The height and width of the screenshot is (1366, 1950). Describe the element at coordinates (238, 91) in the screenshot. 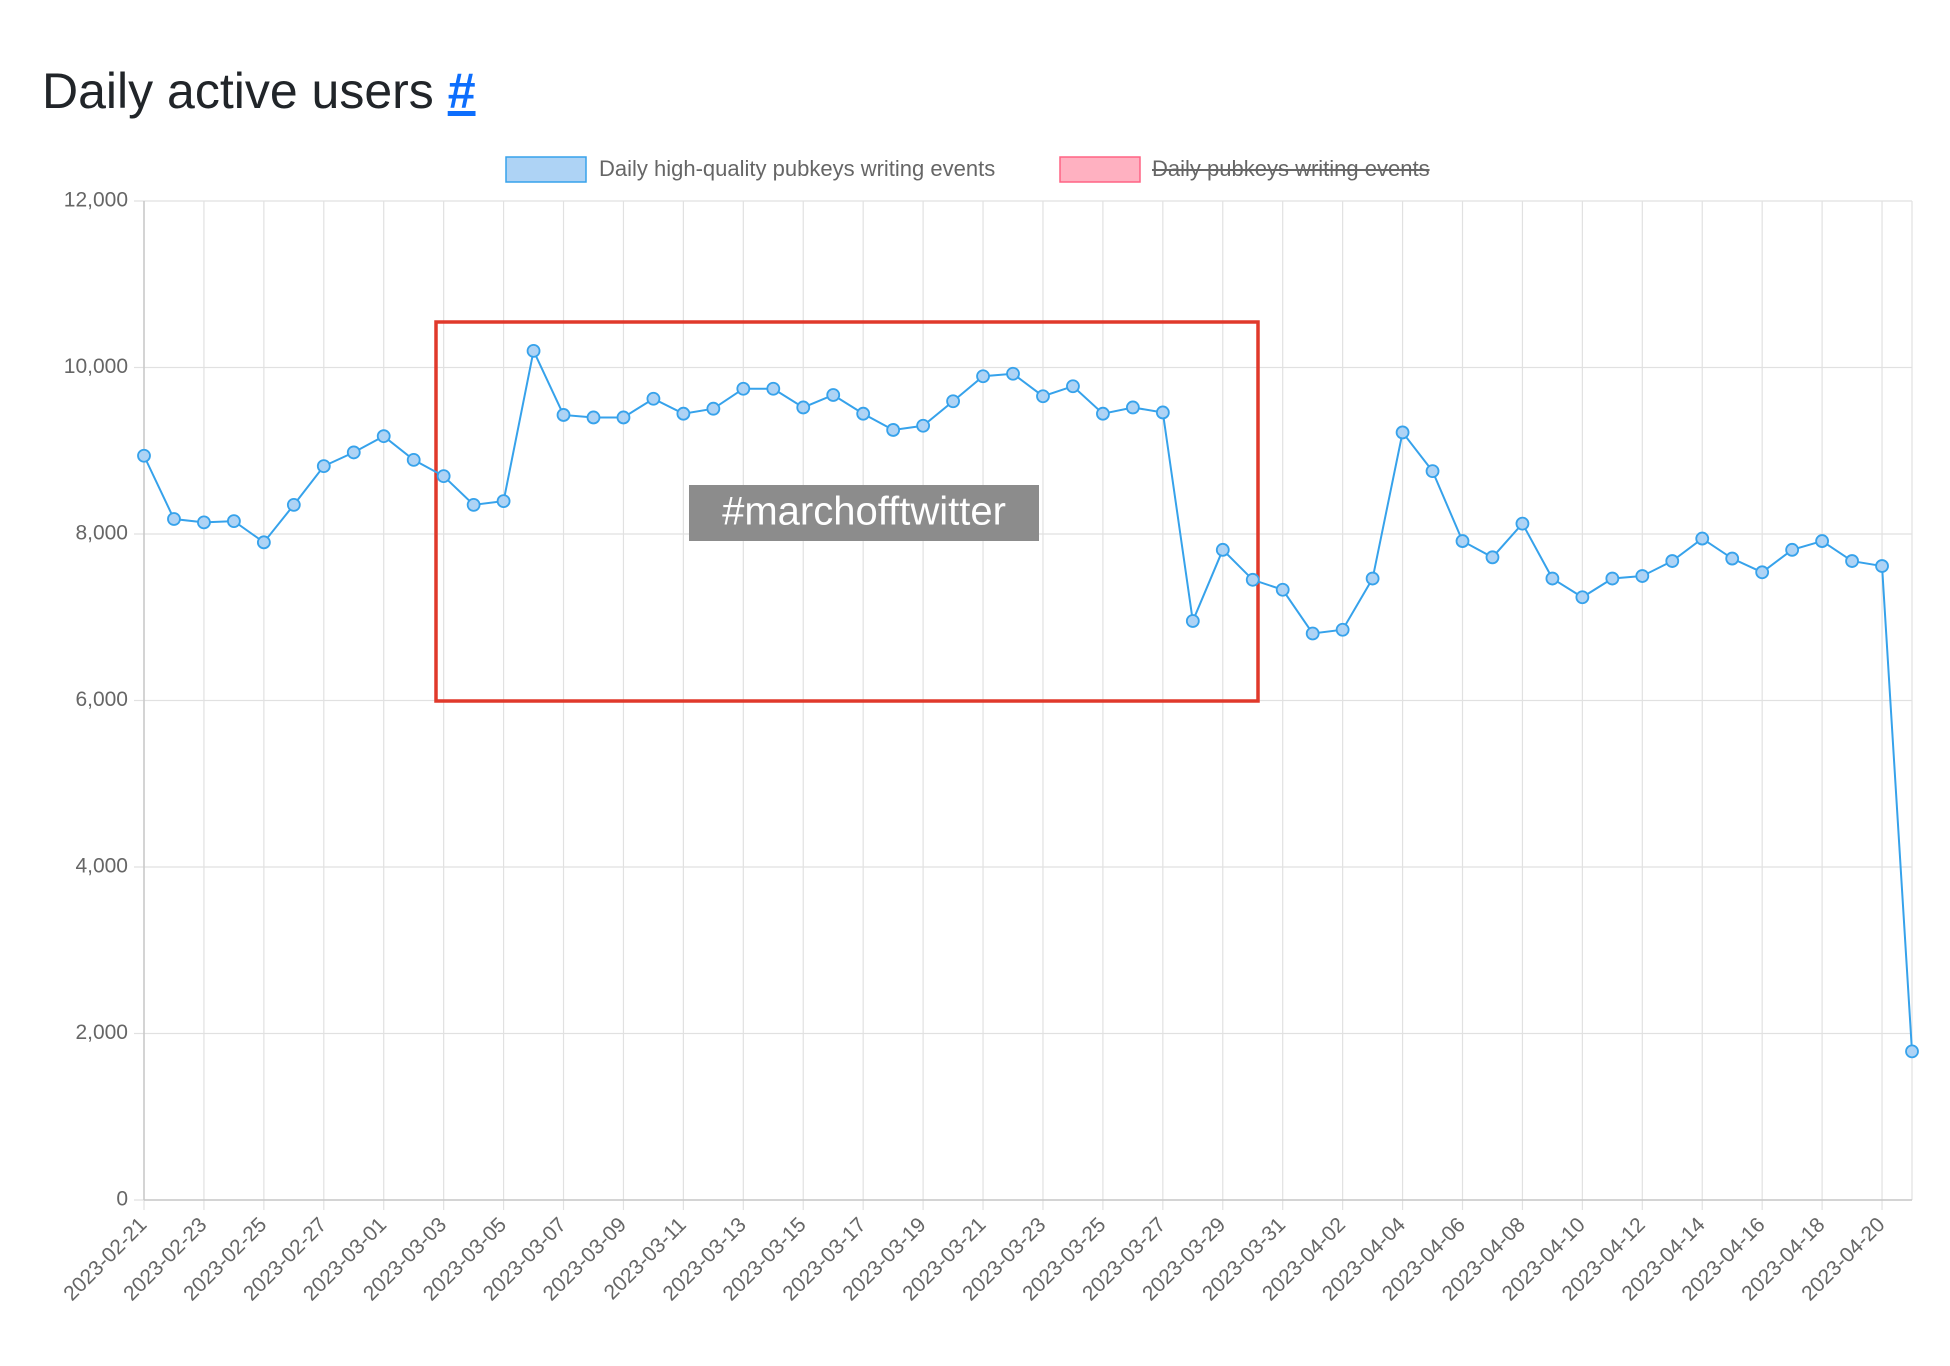

I see `title-text: Daily active users` at that location.